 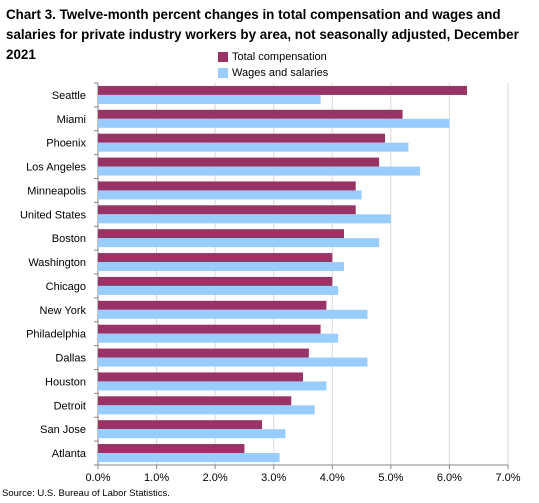 I want to click on x-tick-label: 3.0%, so click(x=273, y=478).